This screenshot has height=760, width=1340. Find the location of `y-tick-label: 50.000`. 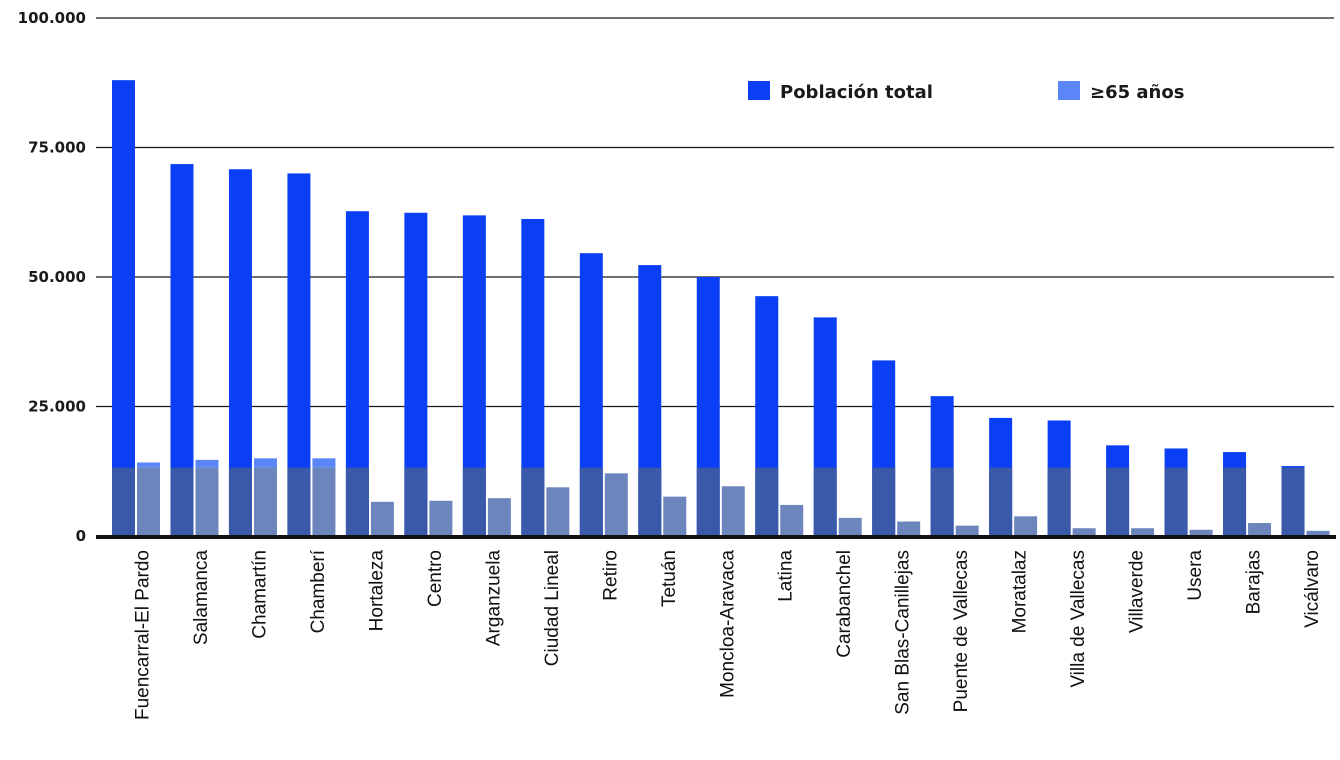

y-tick-label: 50.000 is located at coordinates (57, 277).